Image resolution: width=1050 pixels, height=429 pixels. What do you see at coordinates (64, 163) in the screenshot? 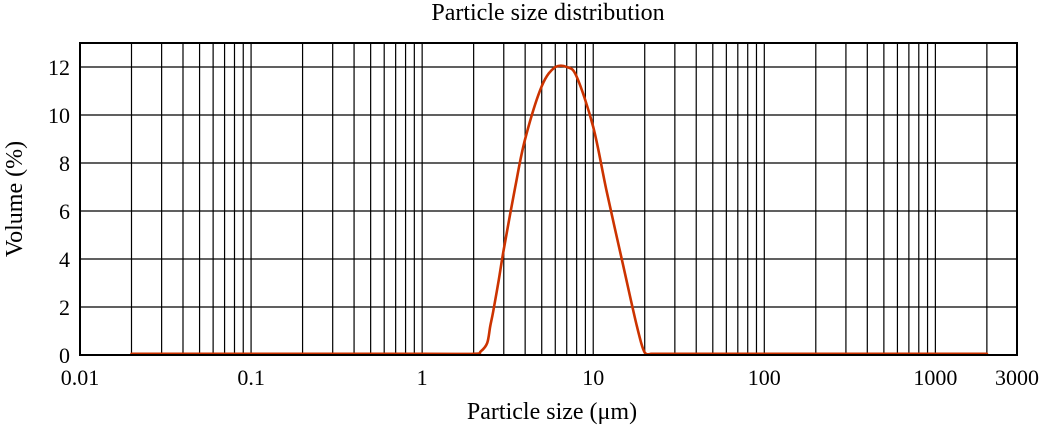
I see `y-tick-label: 8` at bounding box center [64, 163].